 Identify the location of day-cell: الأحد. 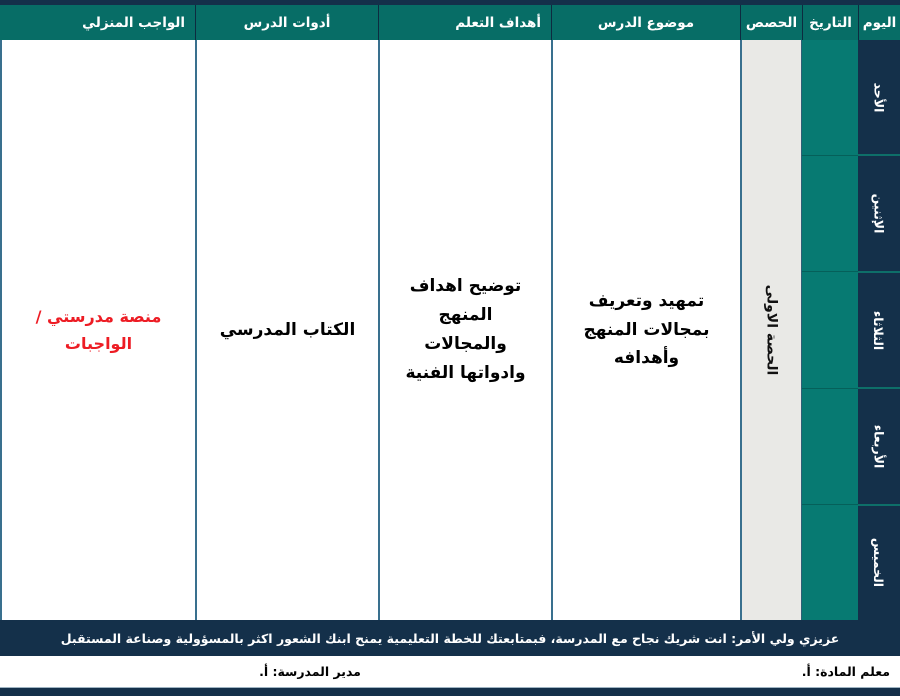
(879, 98).